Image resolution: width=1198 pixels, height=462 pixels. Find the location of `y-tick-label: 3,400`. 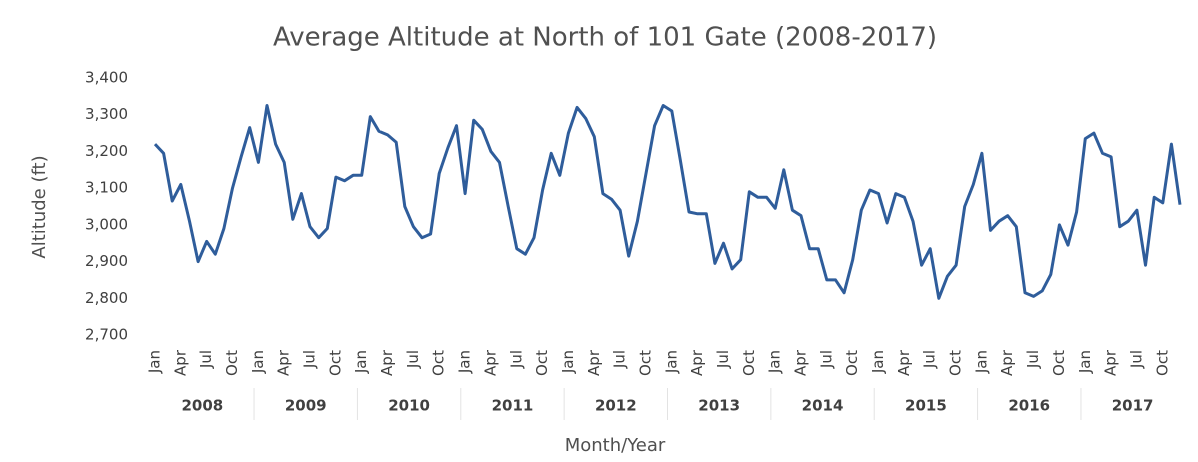

y-tick-label: 3,400 is located at coordinates (106, 78).